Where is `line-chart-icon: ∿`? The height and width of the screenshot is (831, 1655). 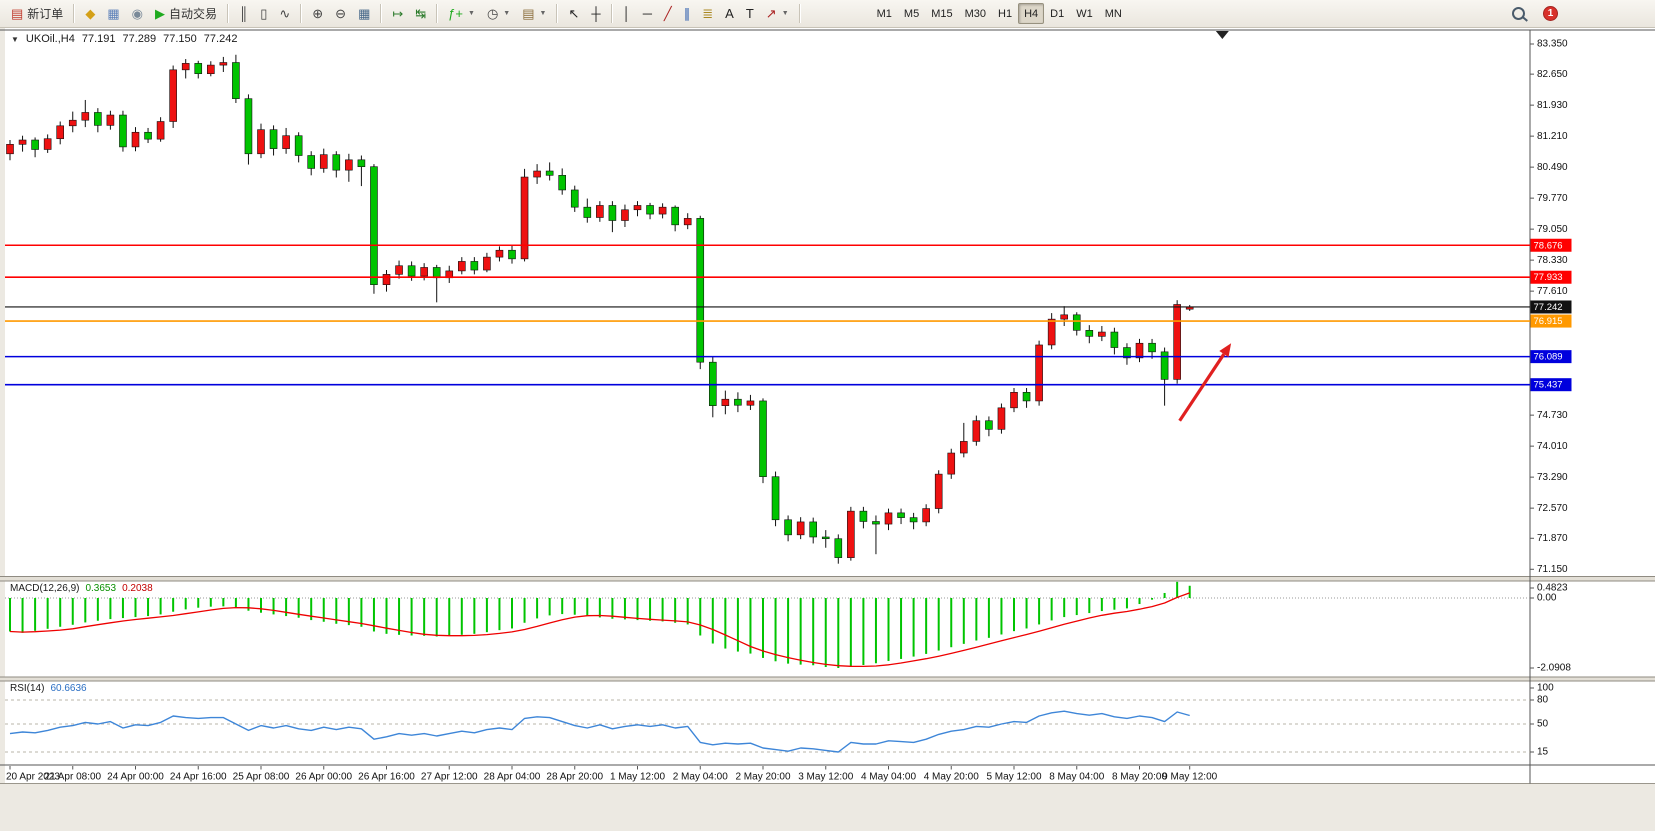 line-chart-icon: ∿ is located at coordinates (285, 13).